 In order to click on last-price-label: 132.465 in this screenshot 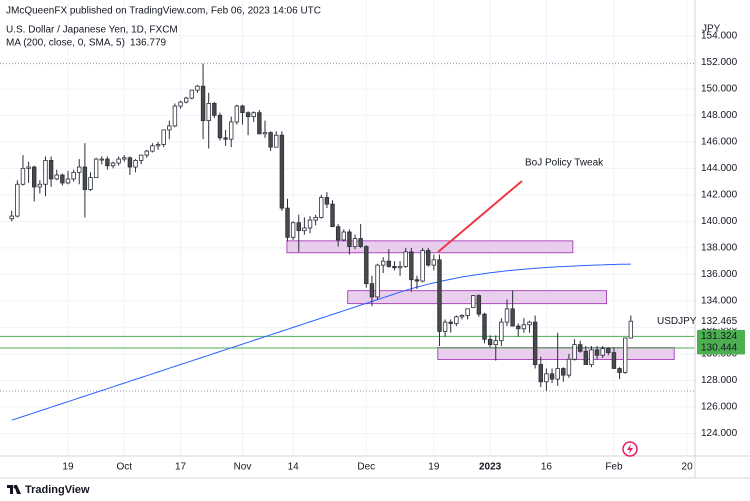, I will do `click(719, 321)`.